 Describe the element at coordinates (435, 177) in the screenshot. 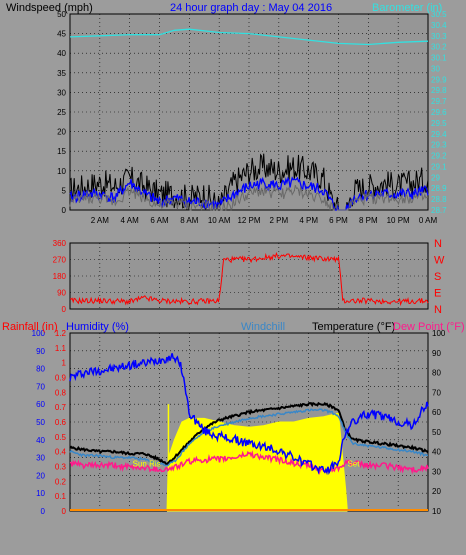

I see `barometer-y-tick-label: 29` at that location.